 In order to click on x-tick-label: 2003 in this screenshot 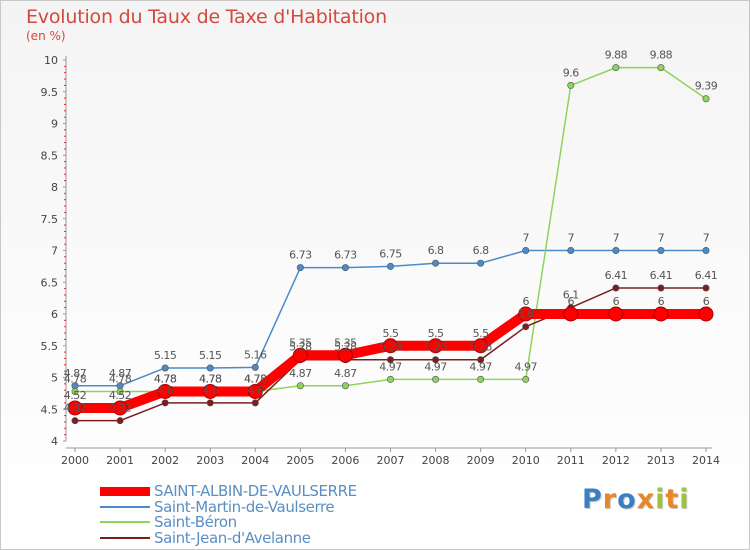, I will do `click(210, 460)`.